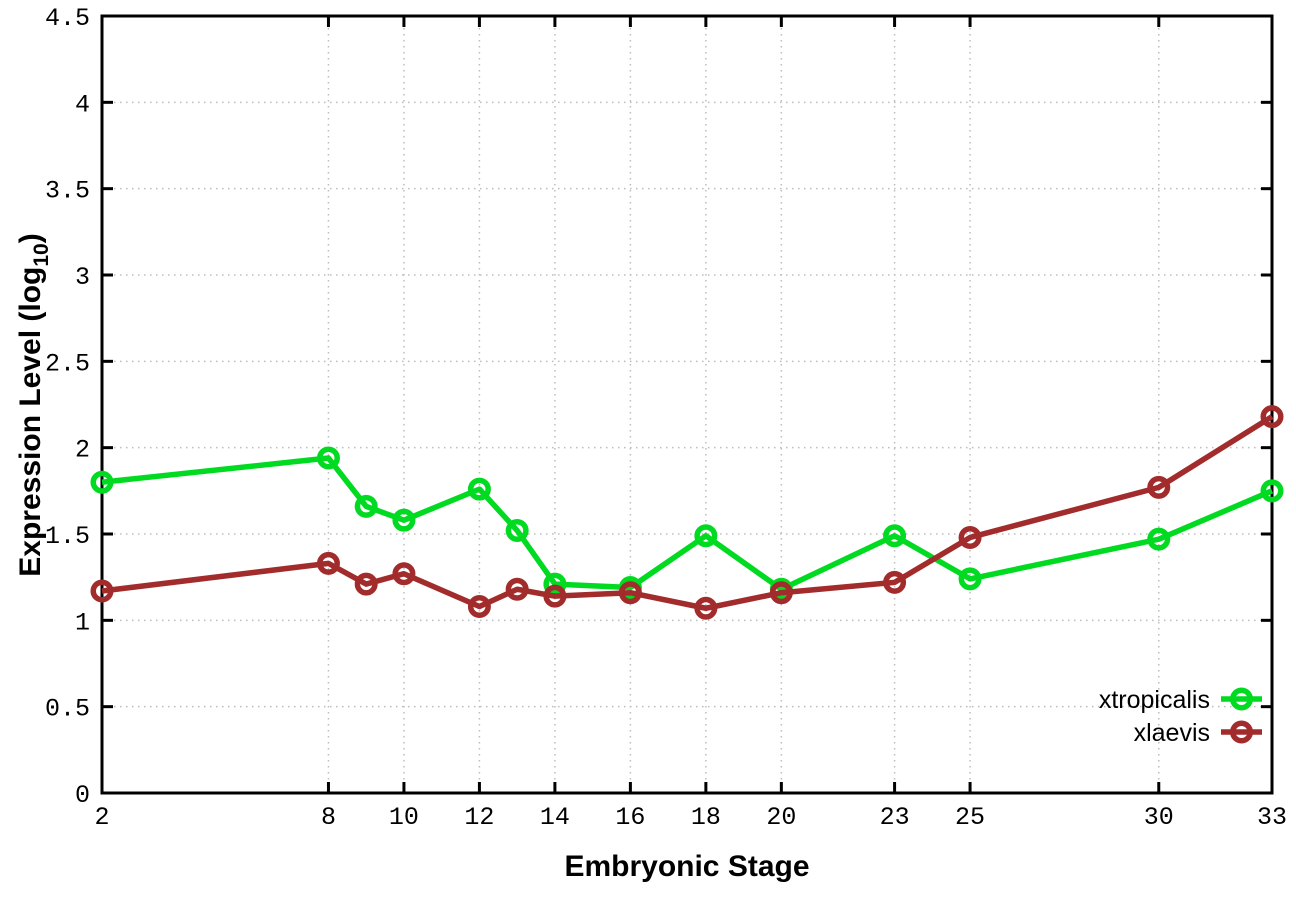 The width and height of the screenshot is (1296, 907). Describe the element at coordinates (555, 817) in the screenshot. I see `x-tick-label: 14` at that location.